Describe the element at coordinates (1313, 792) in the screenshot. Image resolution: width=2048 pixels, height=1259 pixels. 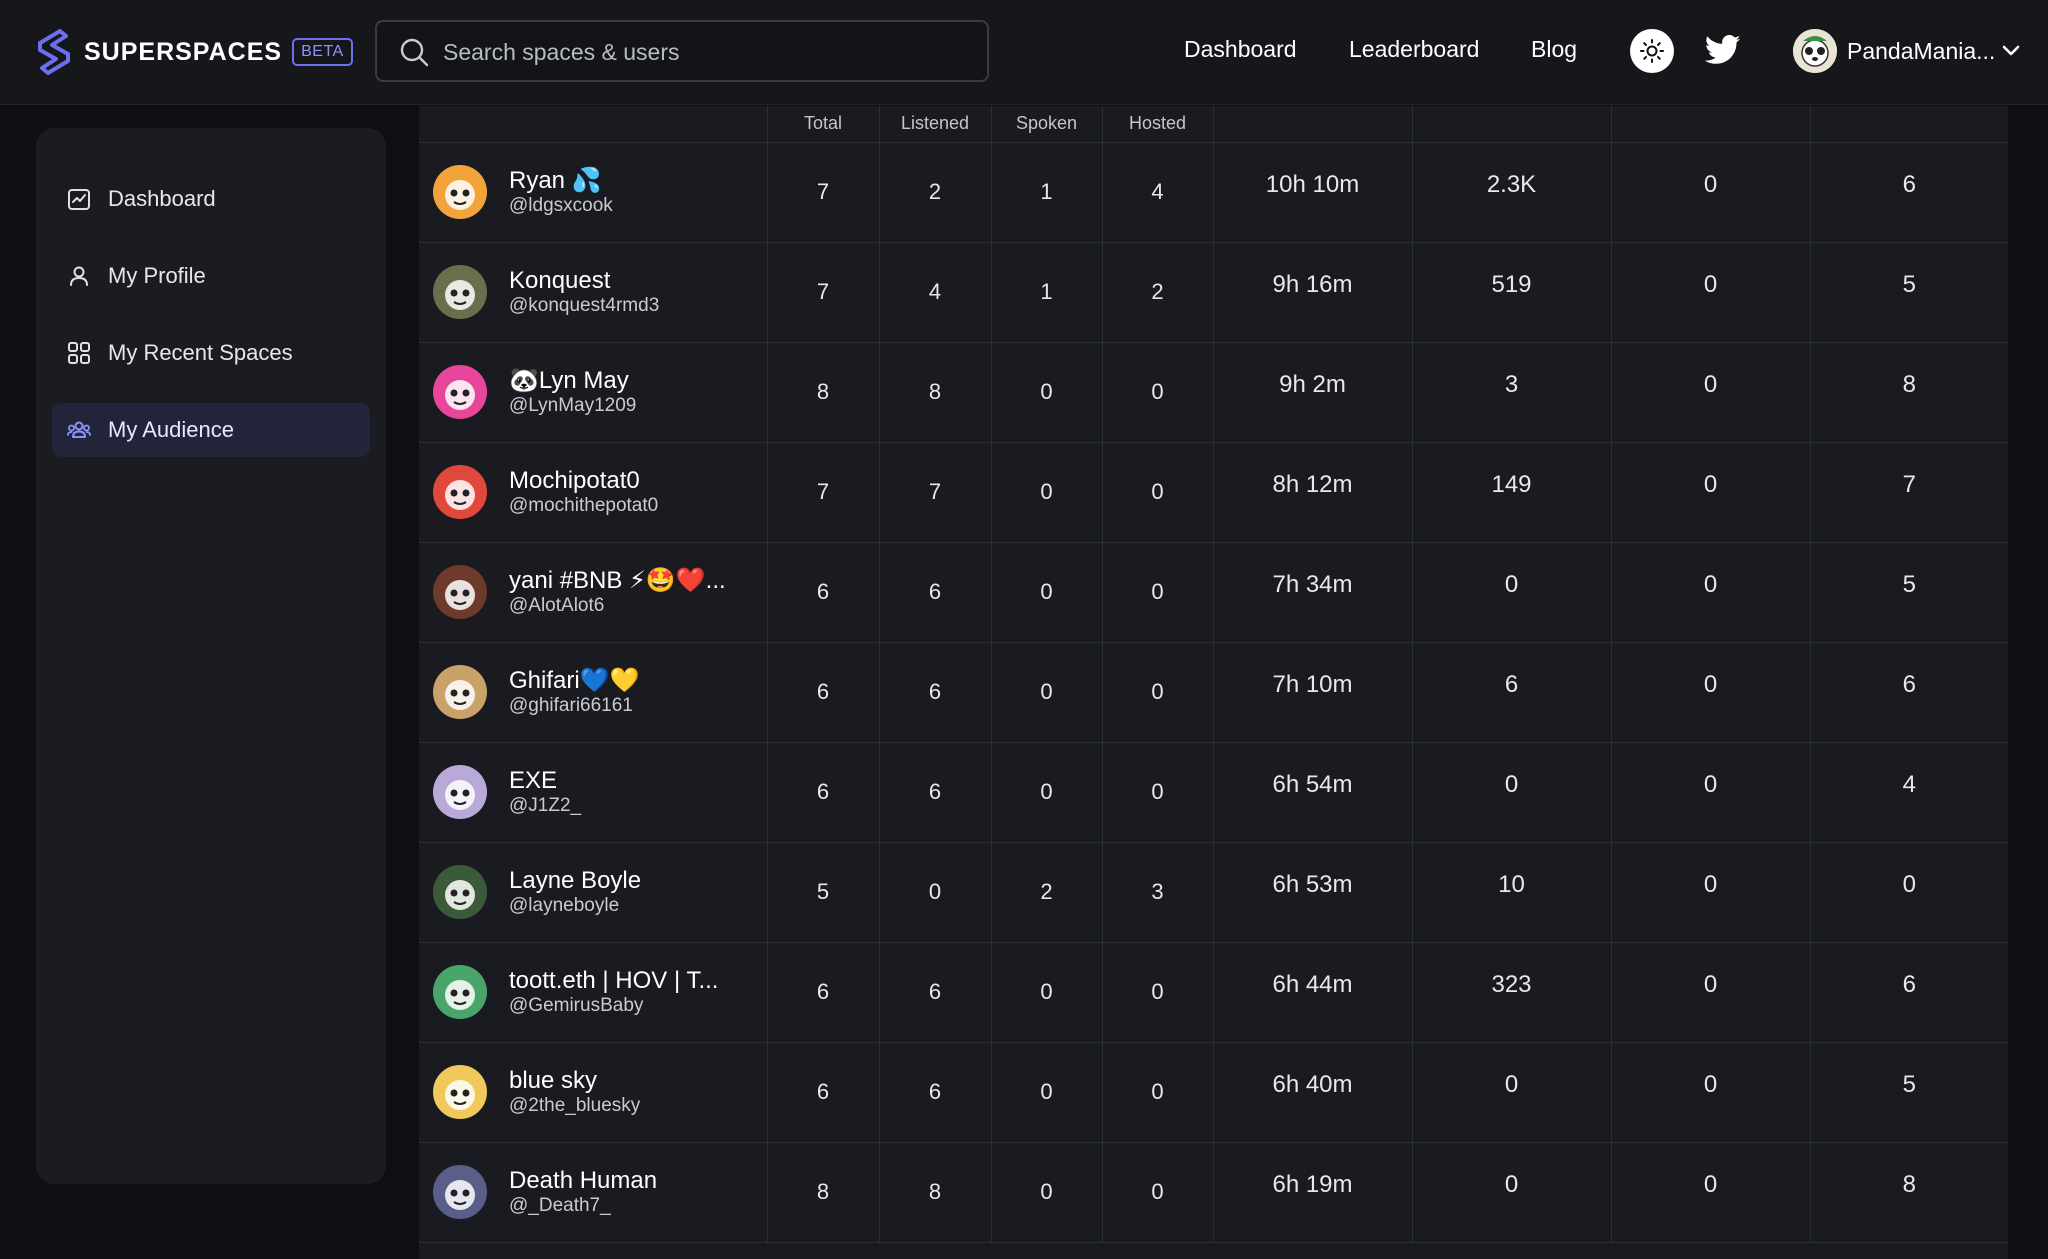
I see `time-listened: 6h 54m` at that location.